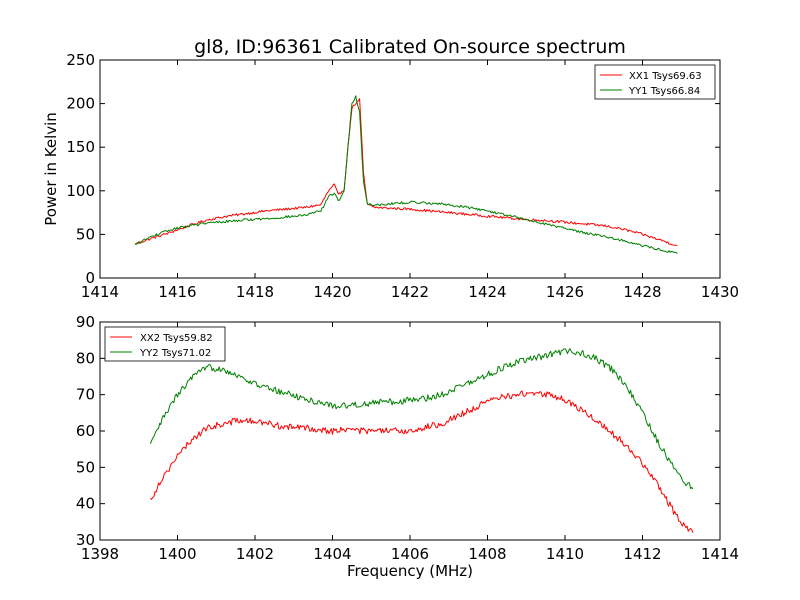 The height and width of the screenshot is (600, 800). I want to click on bottom-y-tick-label: 90, so click(85, 322).